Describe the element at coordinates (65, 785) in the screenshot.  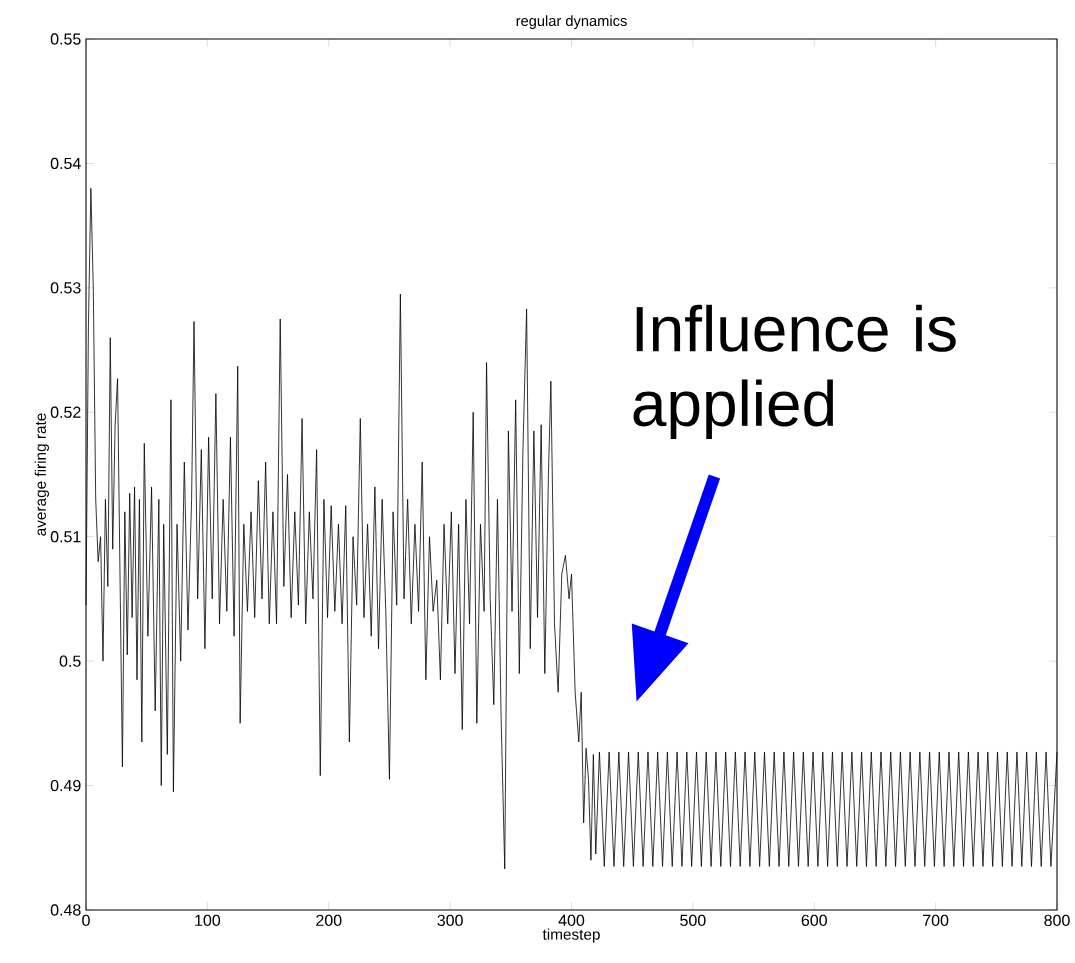
I see `y-tick-label: 0.49` at that location.